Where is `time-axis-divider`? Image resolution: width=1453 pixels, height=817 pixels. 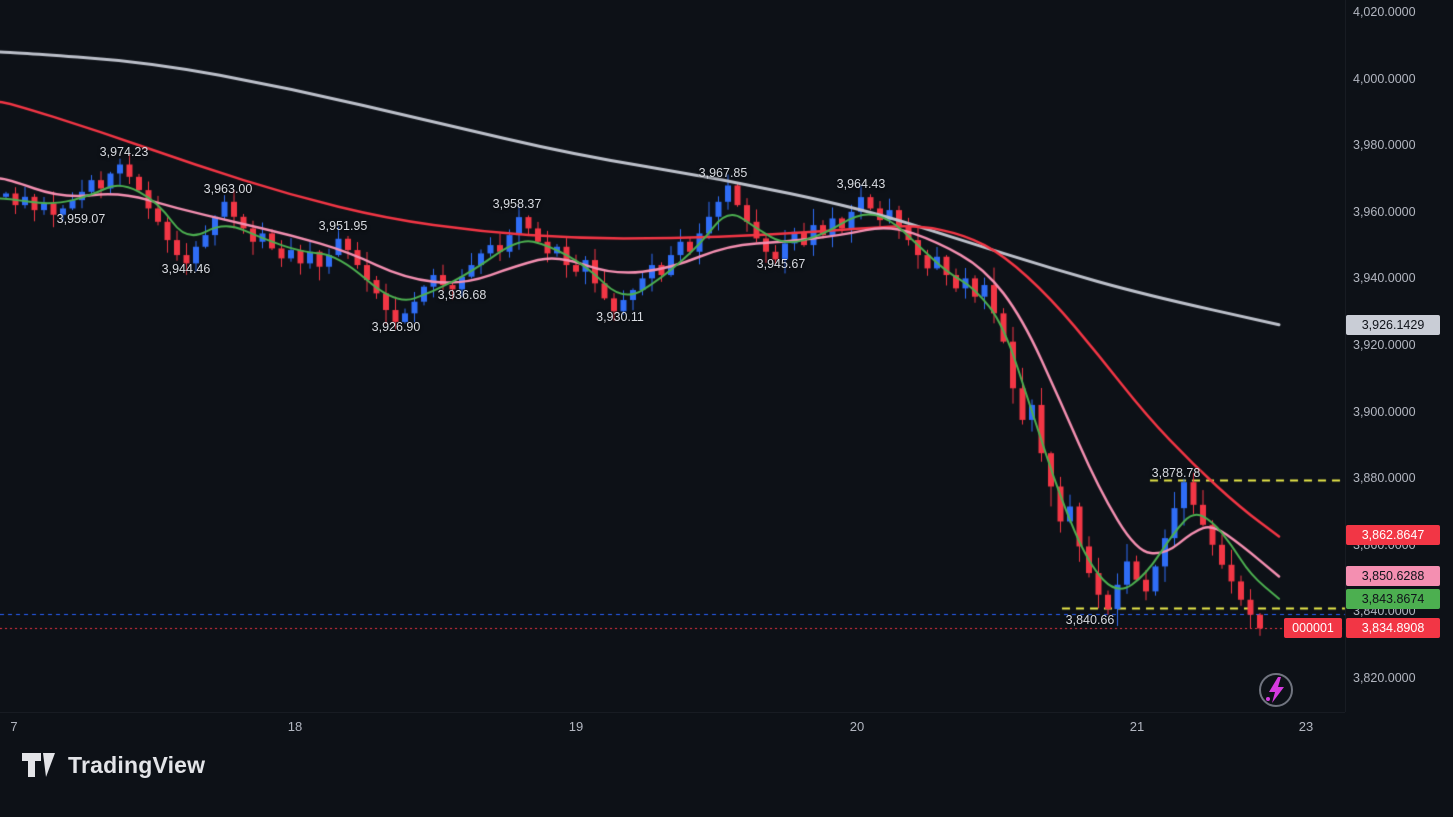
time-axis-divider is located at coordinates (672, 712).